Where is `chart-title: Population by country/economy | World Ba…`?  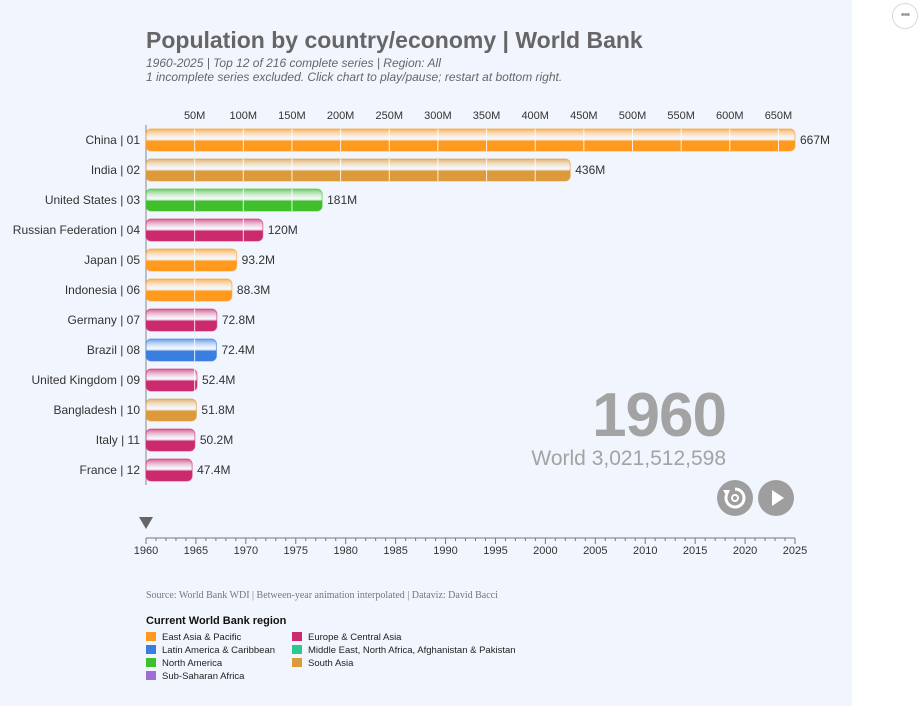 chart-title: Population by country/economy | World Ba… is located at coordinates (394, 40).